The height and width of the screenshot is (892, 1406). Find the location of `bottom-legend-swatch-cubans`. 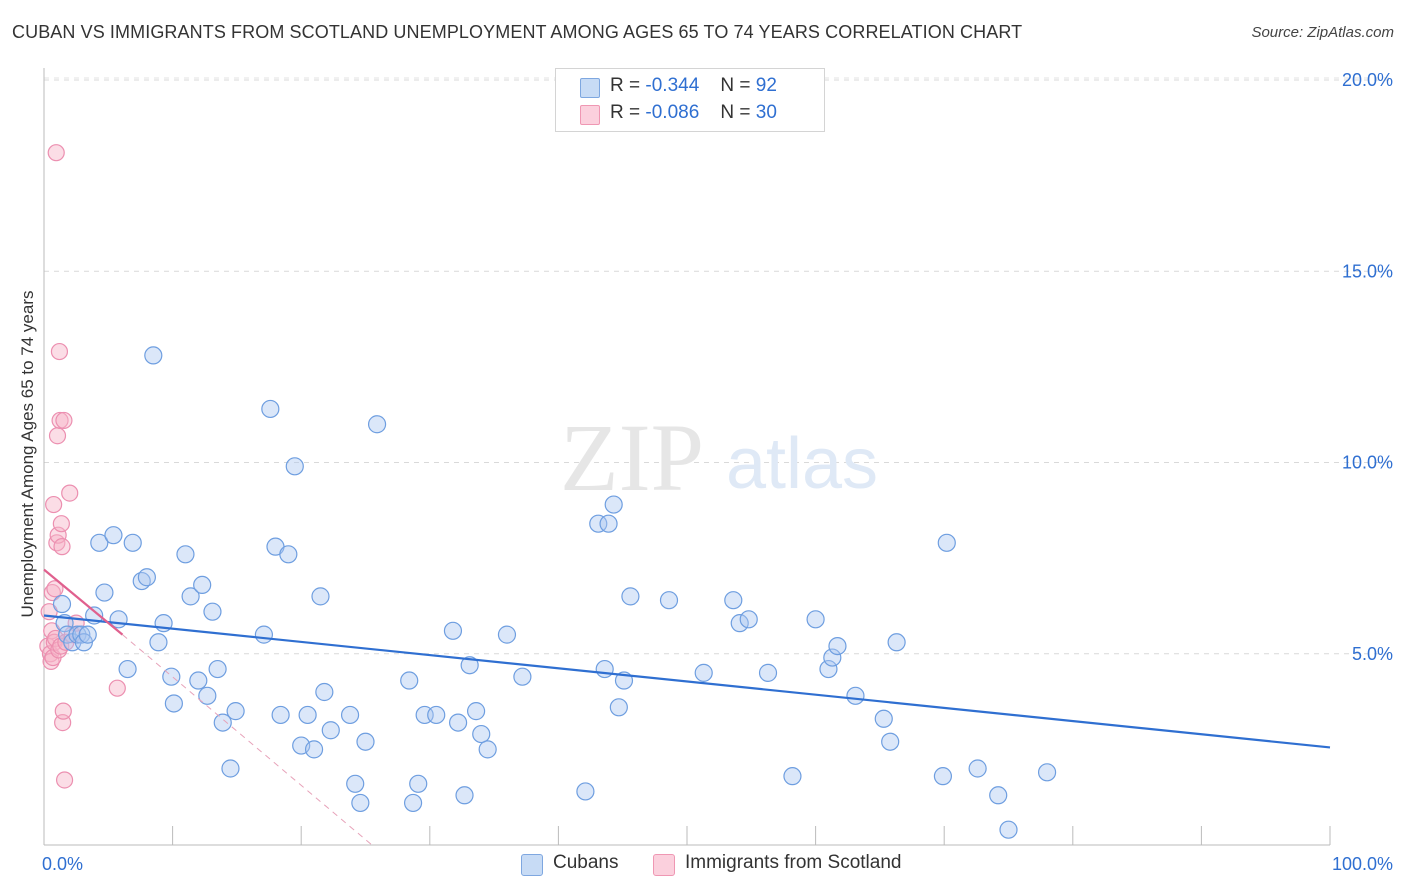

bottom-legend-swatch-cubans is located at coordinates (532, 865).